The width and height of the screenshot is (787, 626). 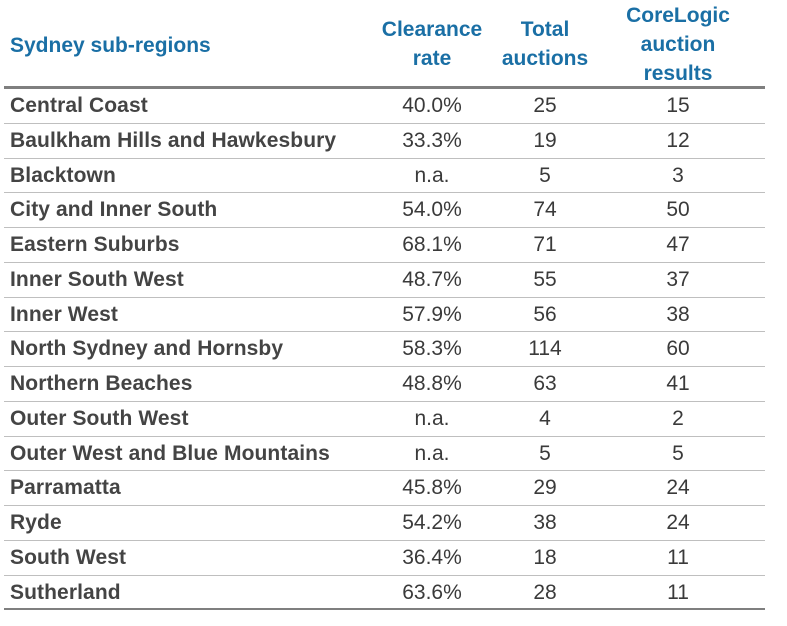 I want to click on header-core-line3: results, so click(x=678, y=73).